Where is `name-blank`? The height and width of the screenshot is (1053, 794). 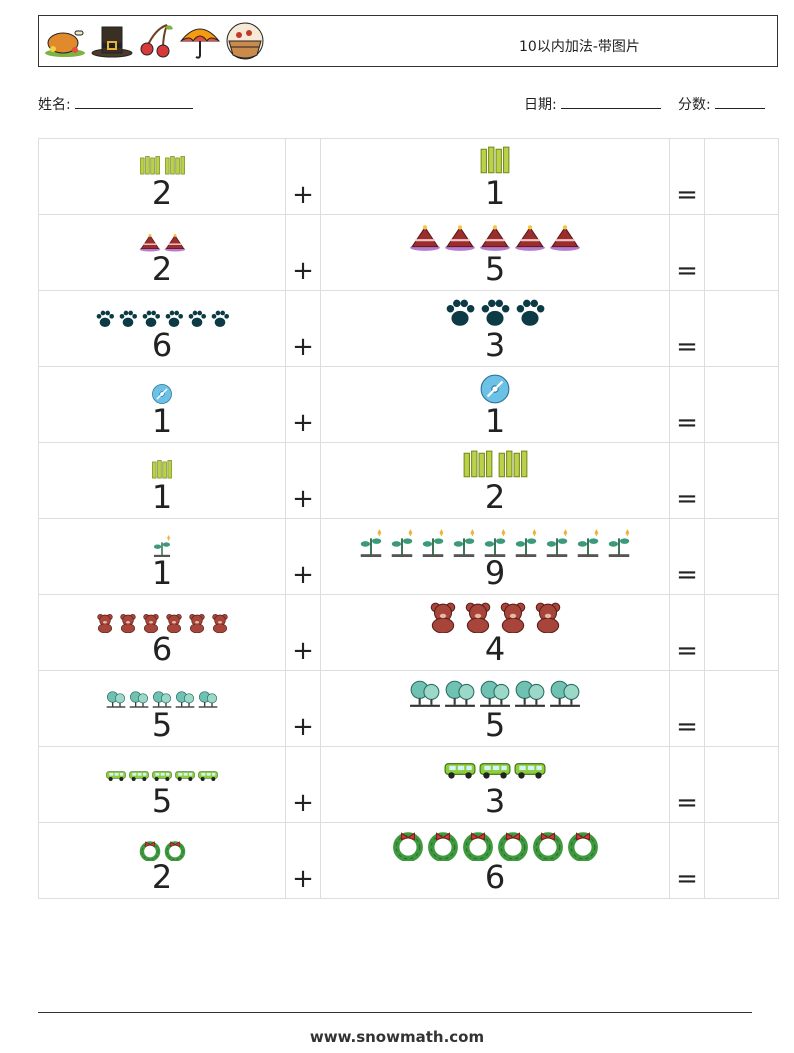 name-blank is located at coordinates (133, 101).